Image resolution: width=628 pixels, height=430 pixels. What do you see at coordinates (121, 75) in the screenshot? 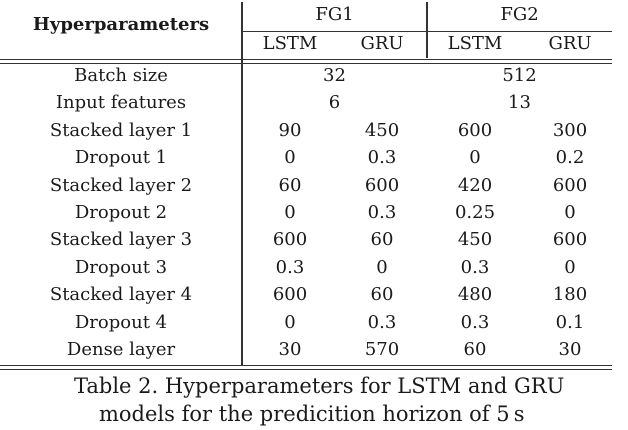
I see `row-label: Batch size` at bounding box center [121, 75].